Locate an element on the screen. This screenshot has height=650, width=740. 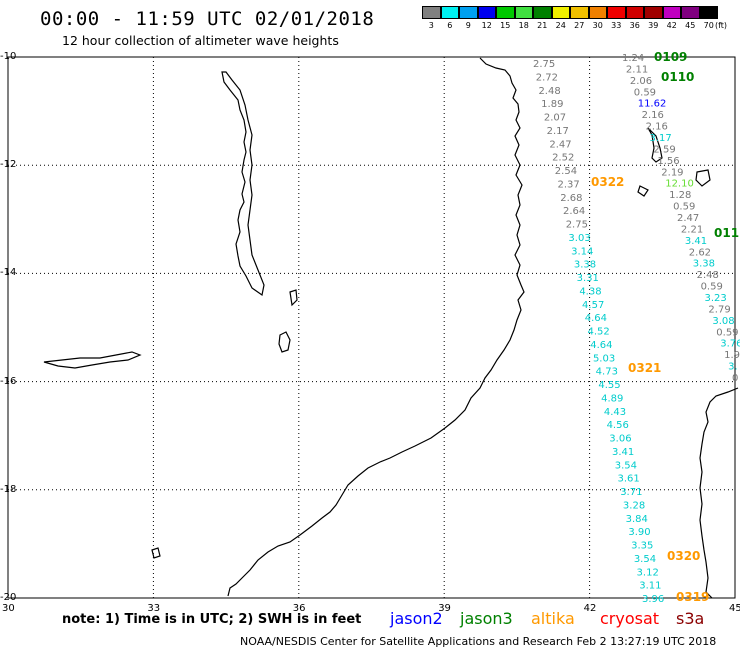
pass-number-label: 011 is located at coordinates (726, 233).